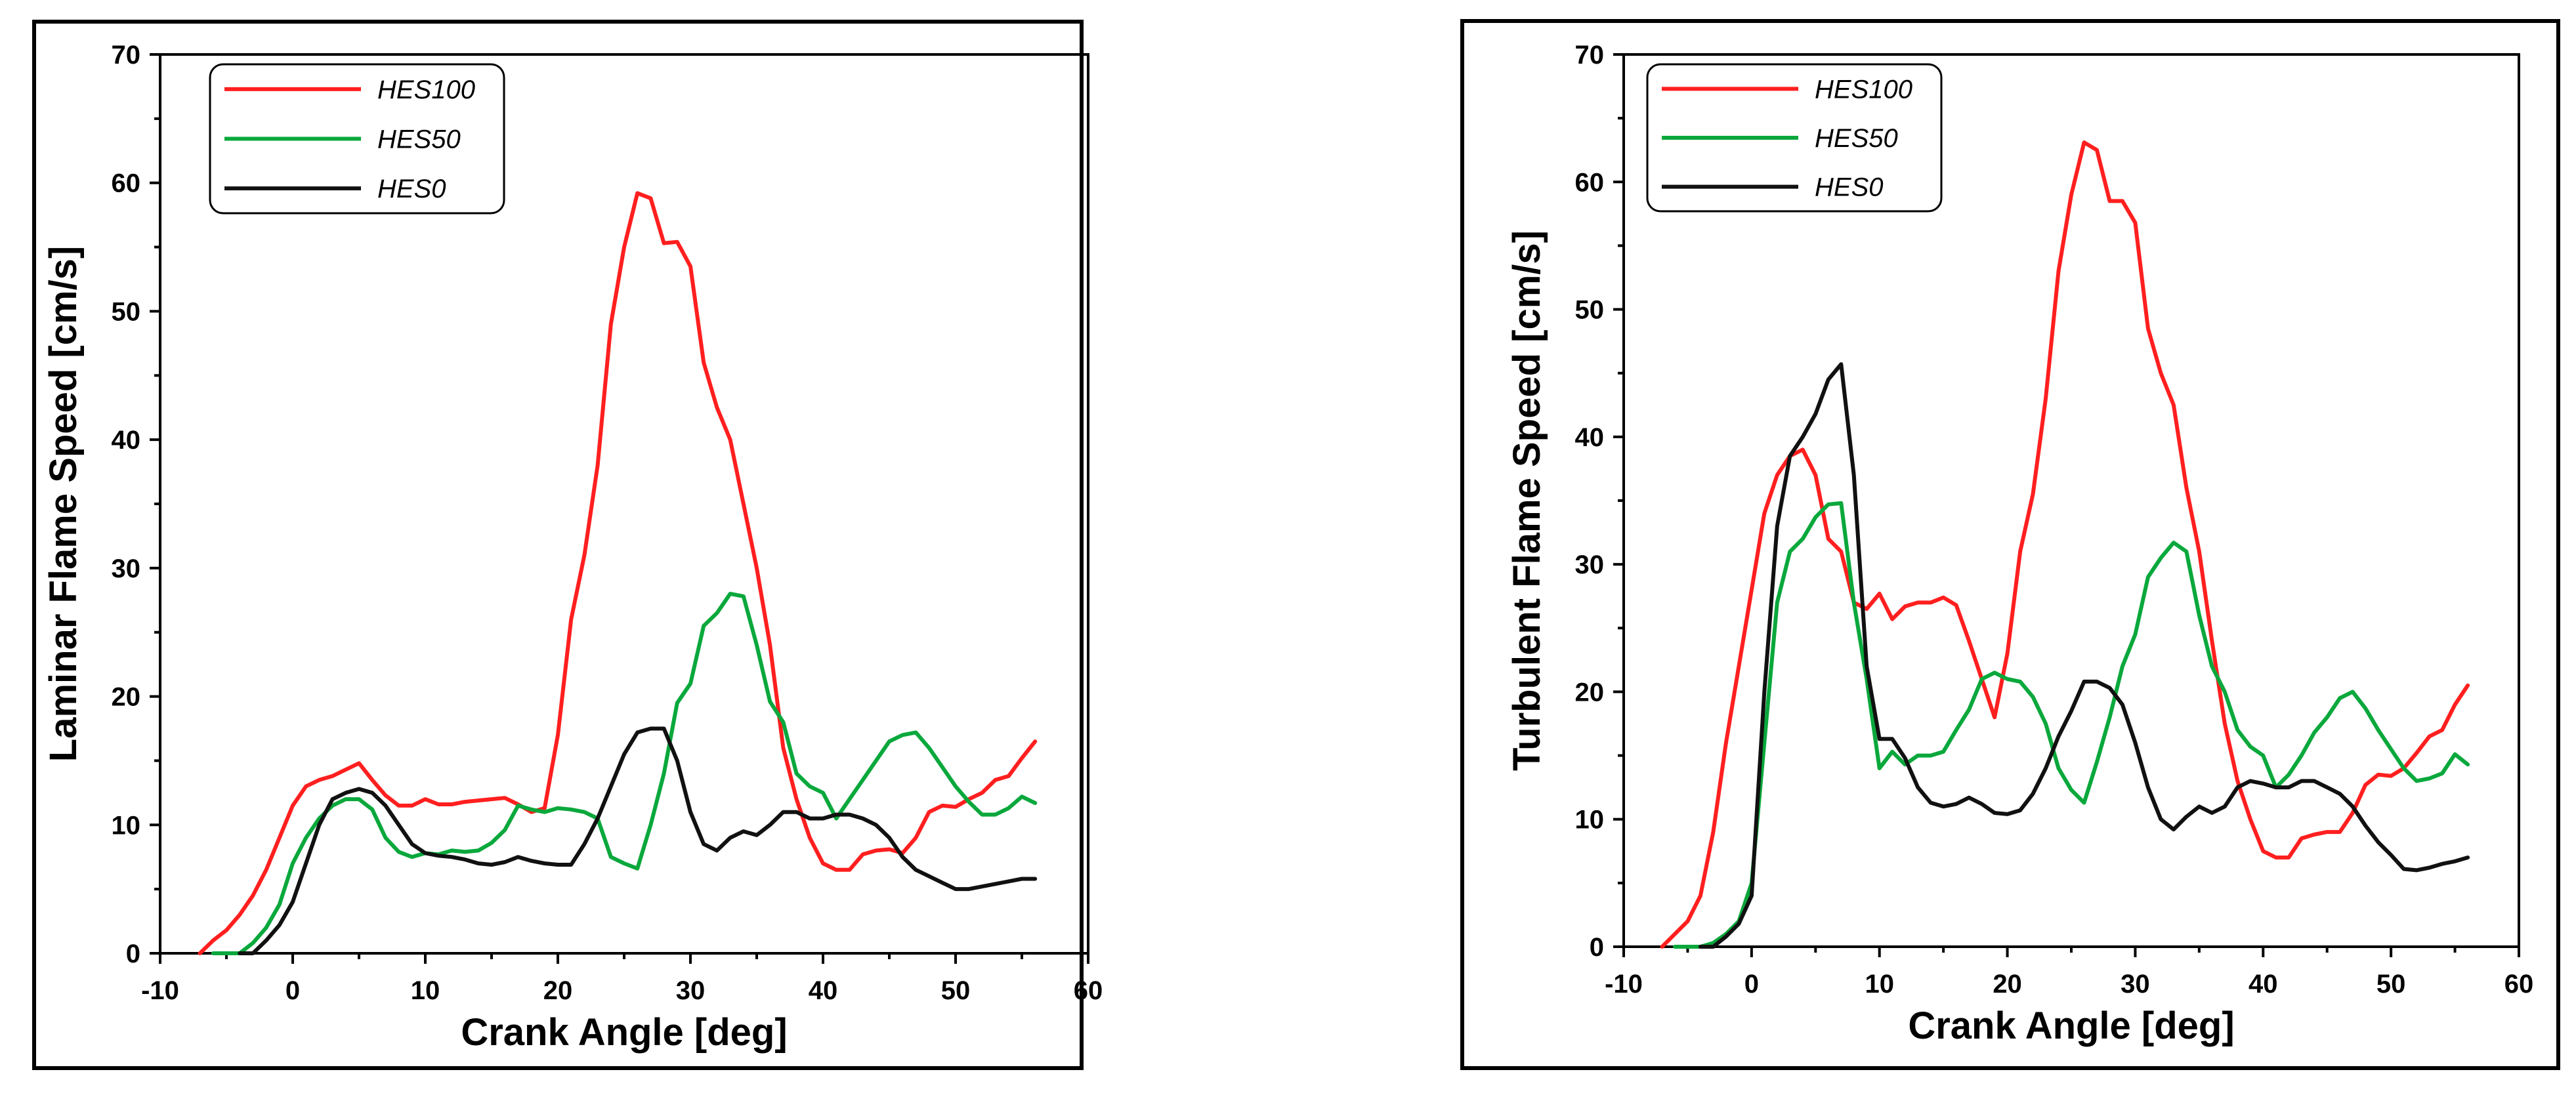 The height and width of the screenshot is (1116, 2576). Describe the element at coordinates (638, 840) in the screenshot. I see `series-line-hes0` at that location.